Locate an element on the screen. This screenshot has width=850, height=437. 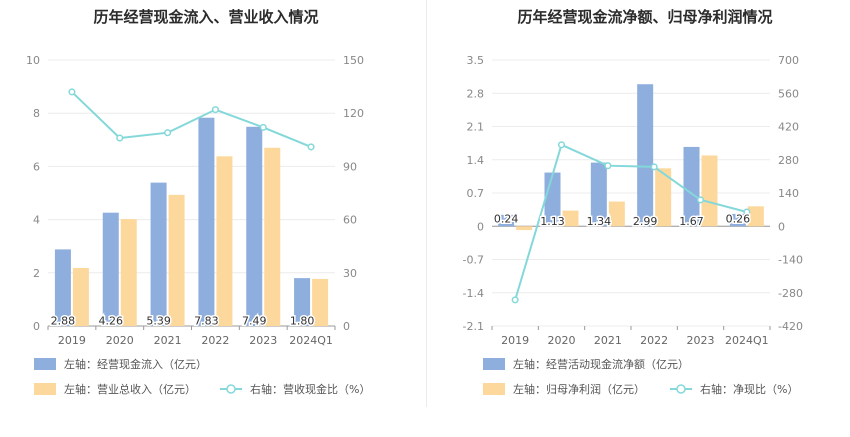
right-axis-tick-label: -420 is located at coordinates (790, 326).